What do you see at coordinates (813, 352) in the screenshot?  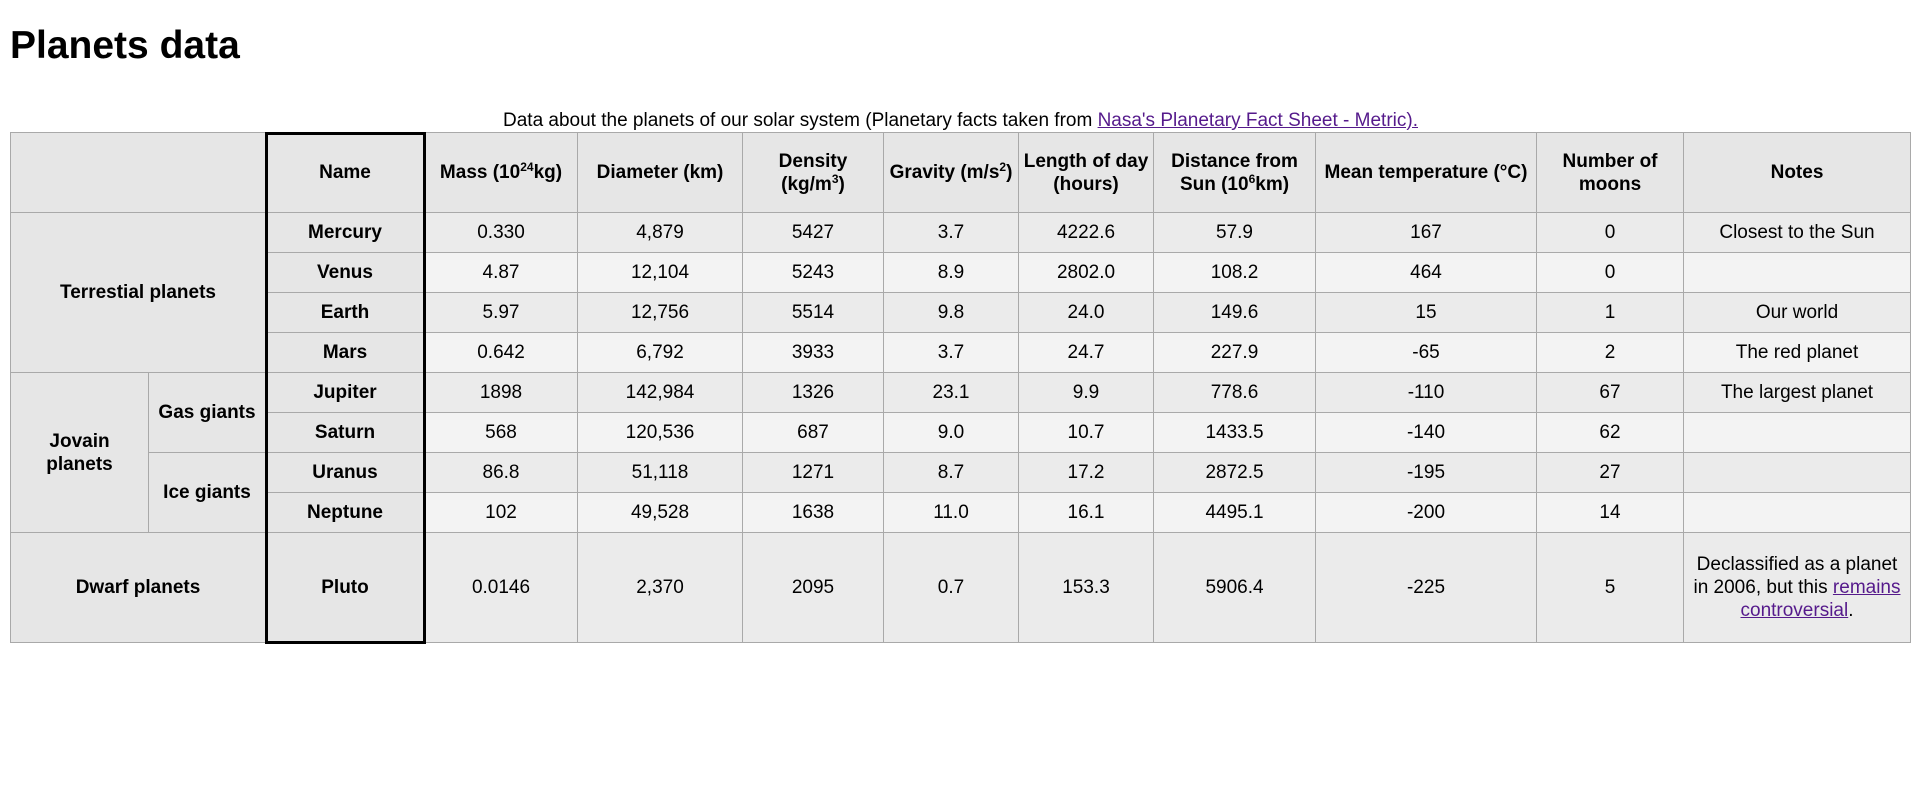 I see `density-cell: 3933` at bounding box center [813, 352].